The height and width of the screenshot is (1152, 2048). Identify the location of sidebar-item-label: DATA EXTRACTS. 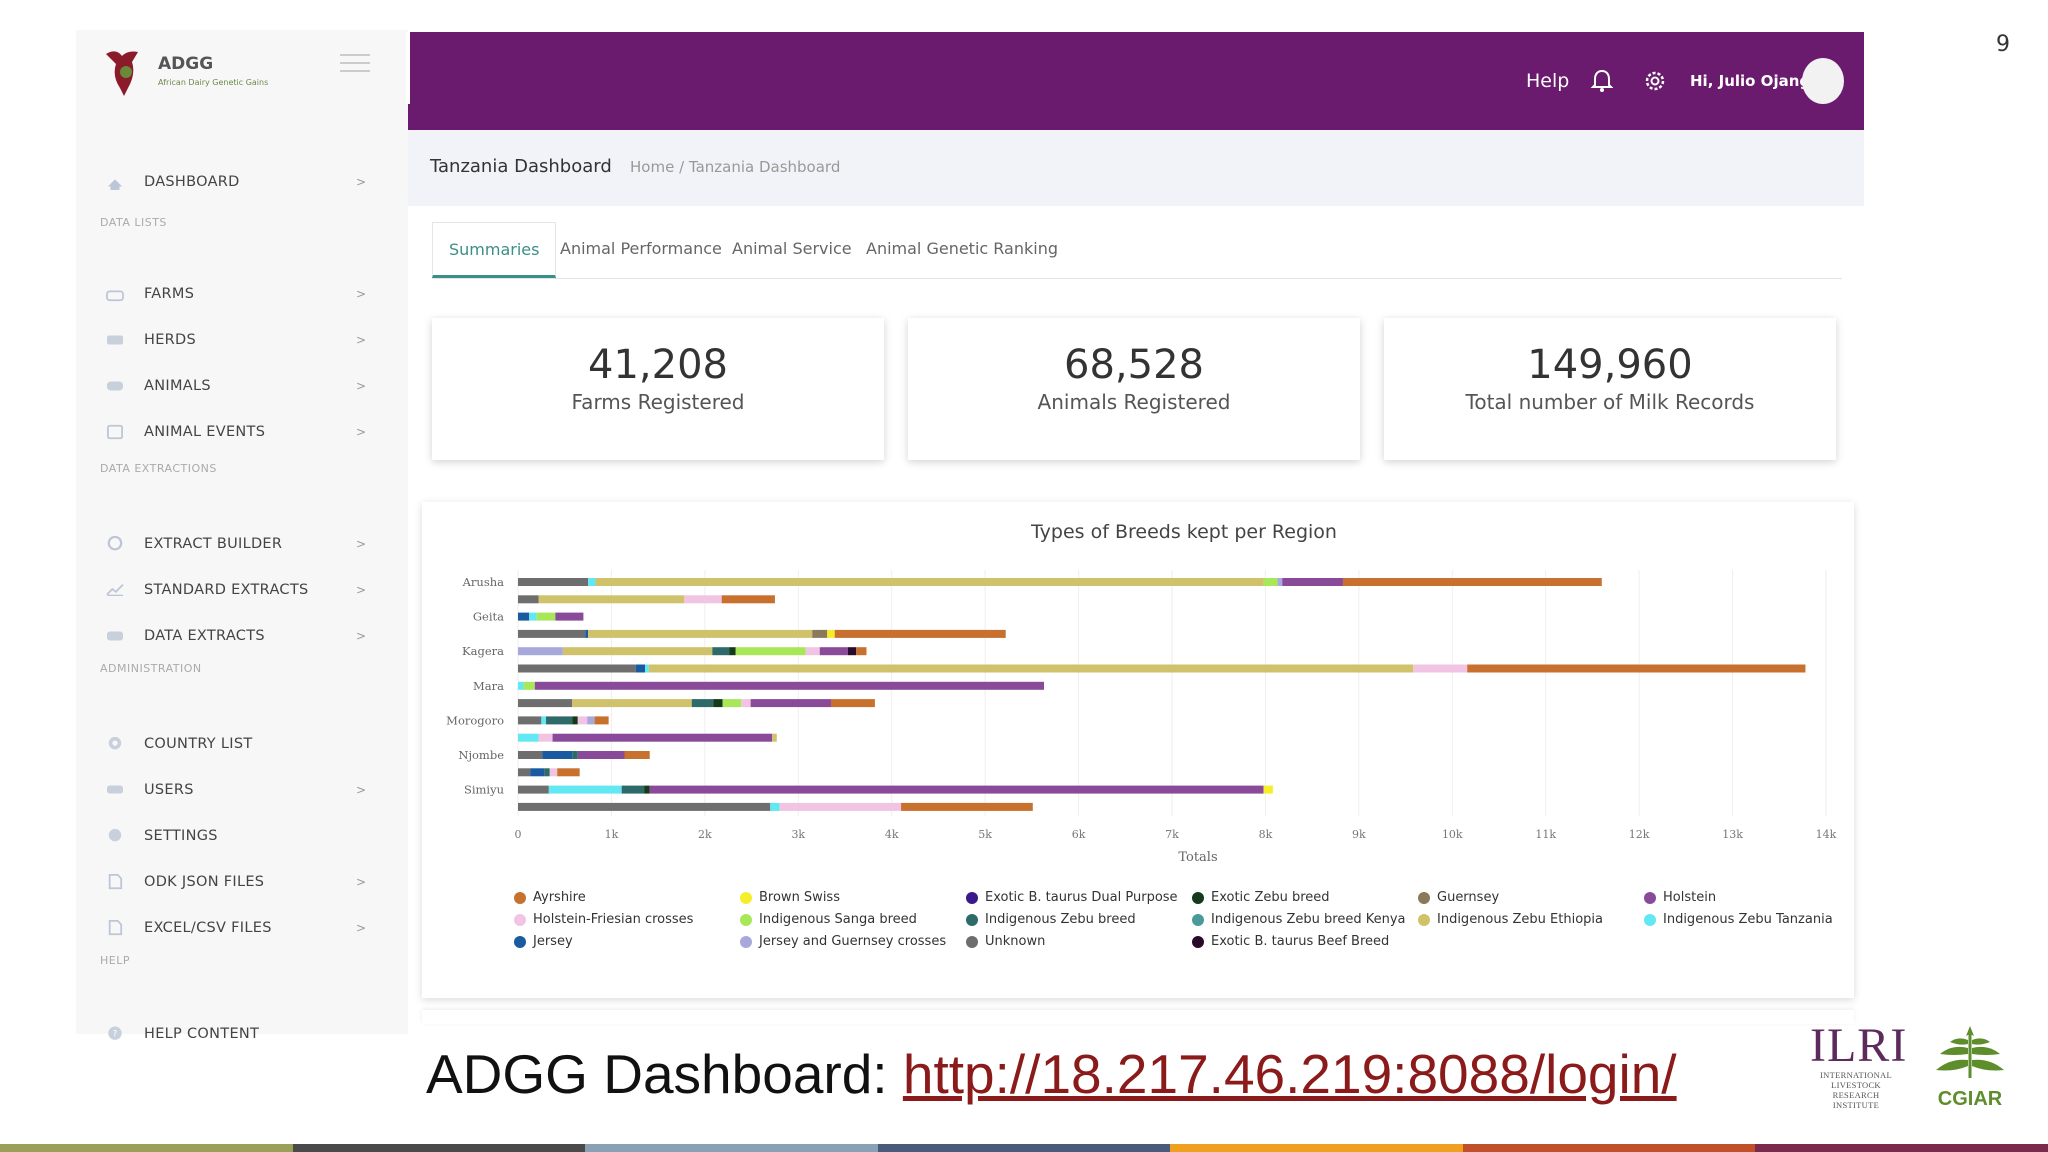
(204, 636).